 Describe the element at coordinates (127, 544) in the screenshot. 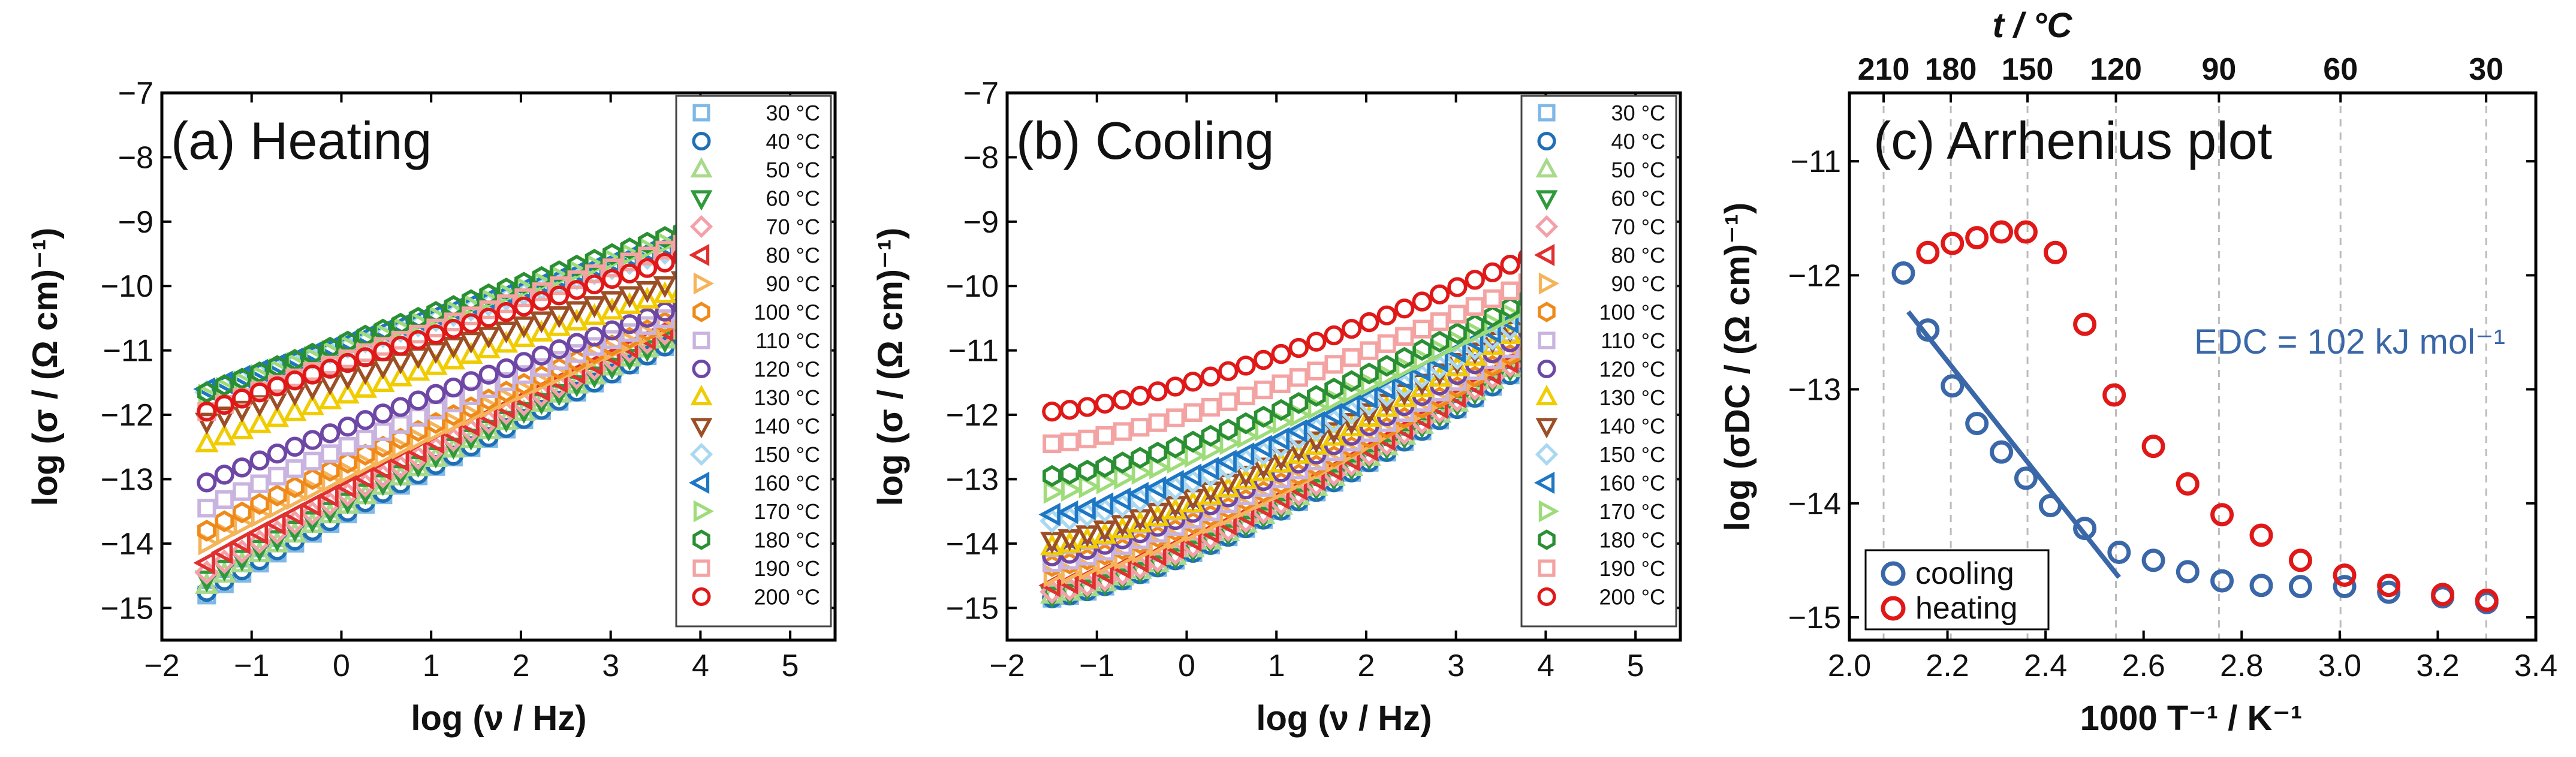

I see `y-tick-label: −14` at that location.